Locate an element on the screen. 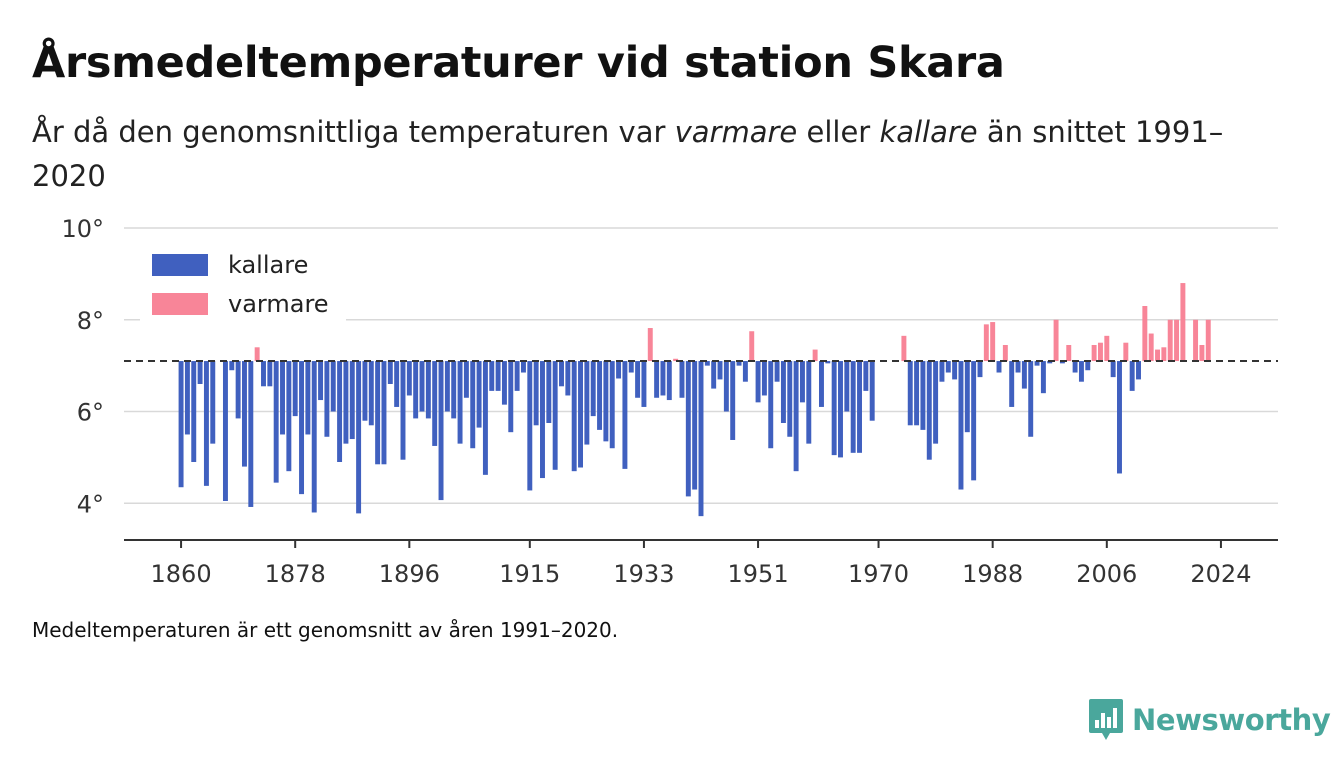 Image resolution: width=1340 pixels, height=771 pixels. subtitle-cold-word: kallare is located at coordinates (928, 132).